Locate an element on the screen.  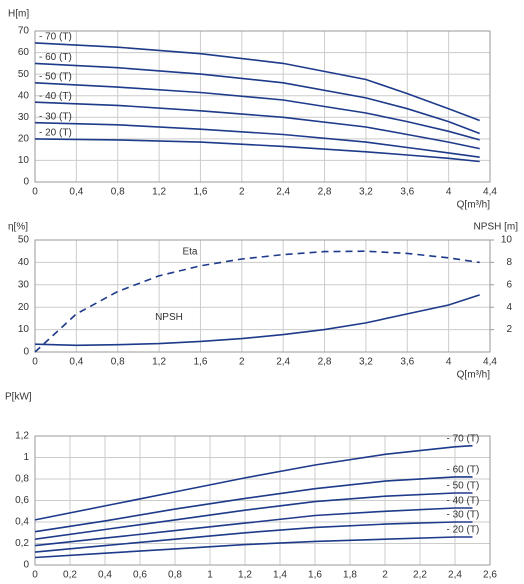
x-tick-label: 0,2 is located at coordinates (70, 575).